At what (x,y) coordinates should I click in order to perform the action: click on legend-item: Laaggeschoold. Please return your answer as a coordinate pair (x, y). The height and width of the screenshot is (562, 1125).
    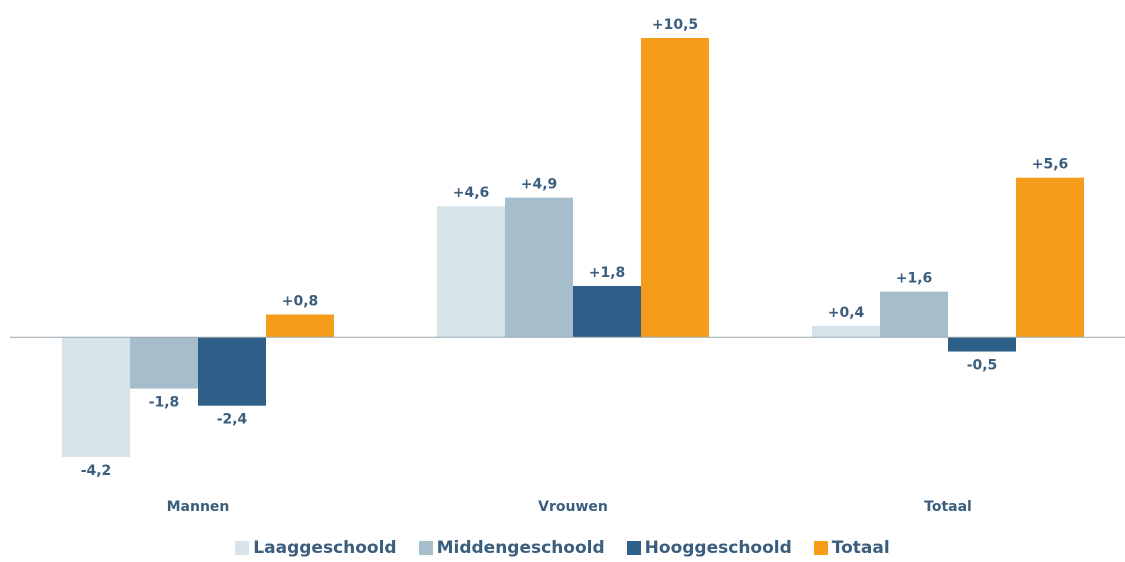
    Looking at the image, I should click on (316, 548).